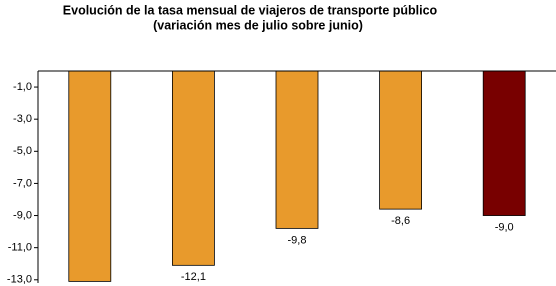 The width and height of the screenshot is (556, 286). I want to click on data-label: -12,1, so click(193, 277).